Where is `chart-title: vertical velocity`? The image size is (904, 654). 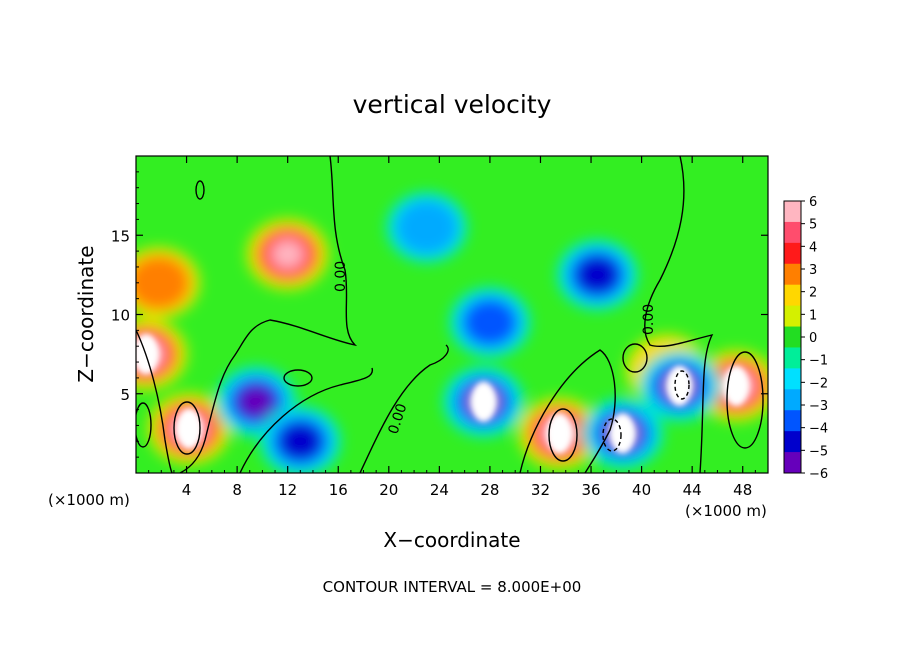
chart-title: vertical velocity is located at coordinates (452, 104).